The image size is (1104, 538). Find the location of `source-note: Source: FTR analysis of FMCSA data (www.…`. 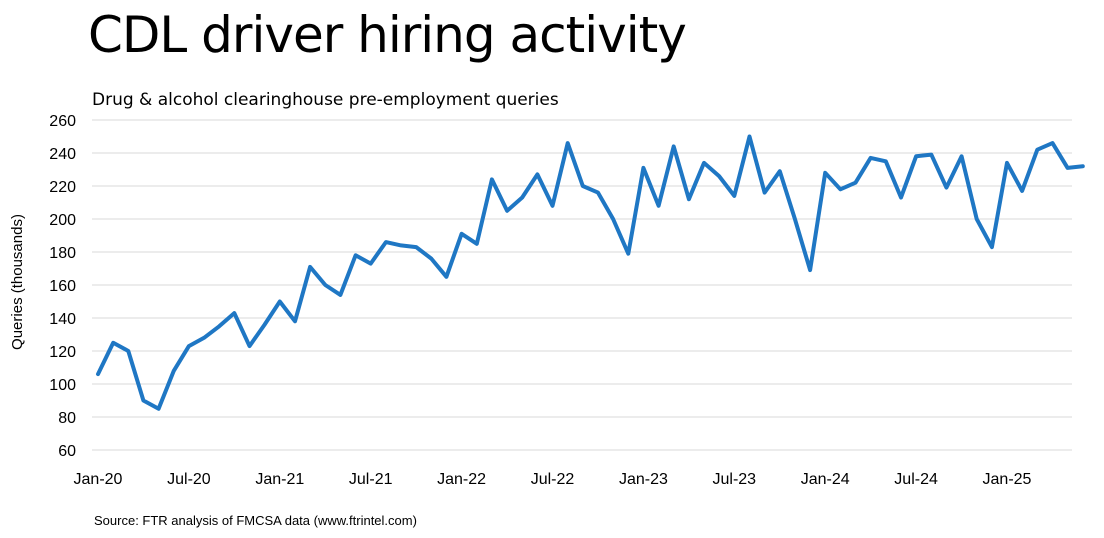

source-note: Source: FTR analysis of FMCSA data (www.… is located at coordinates (255, 520).